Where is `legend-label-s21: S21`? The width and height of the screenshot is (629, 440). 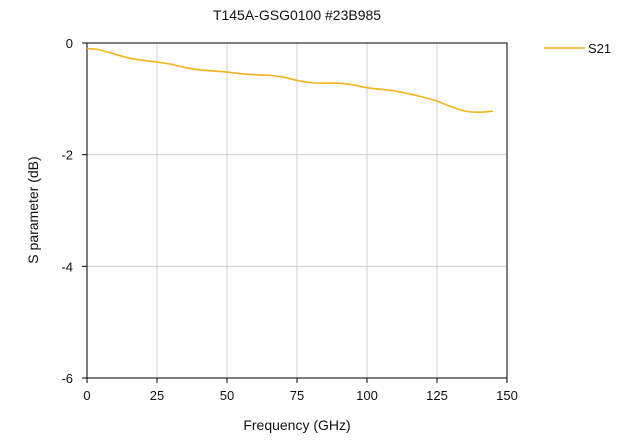 legend-label-s21: S21 is located at coordinates (599, 48).